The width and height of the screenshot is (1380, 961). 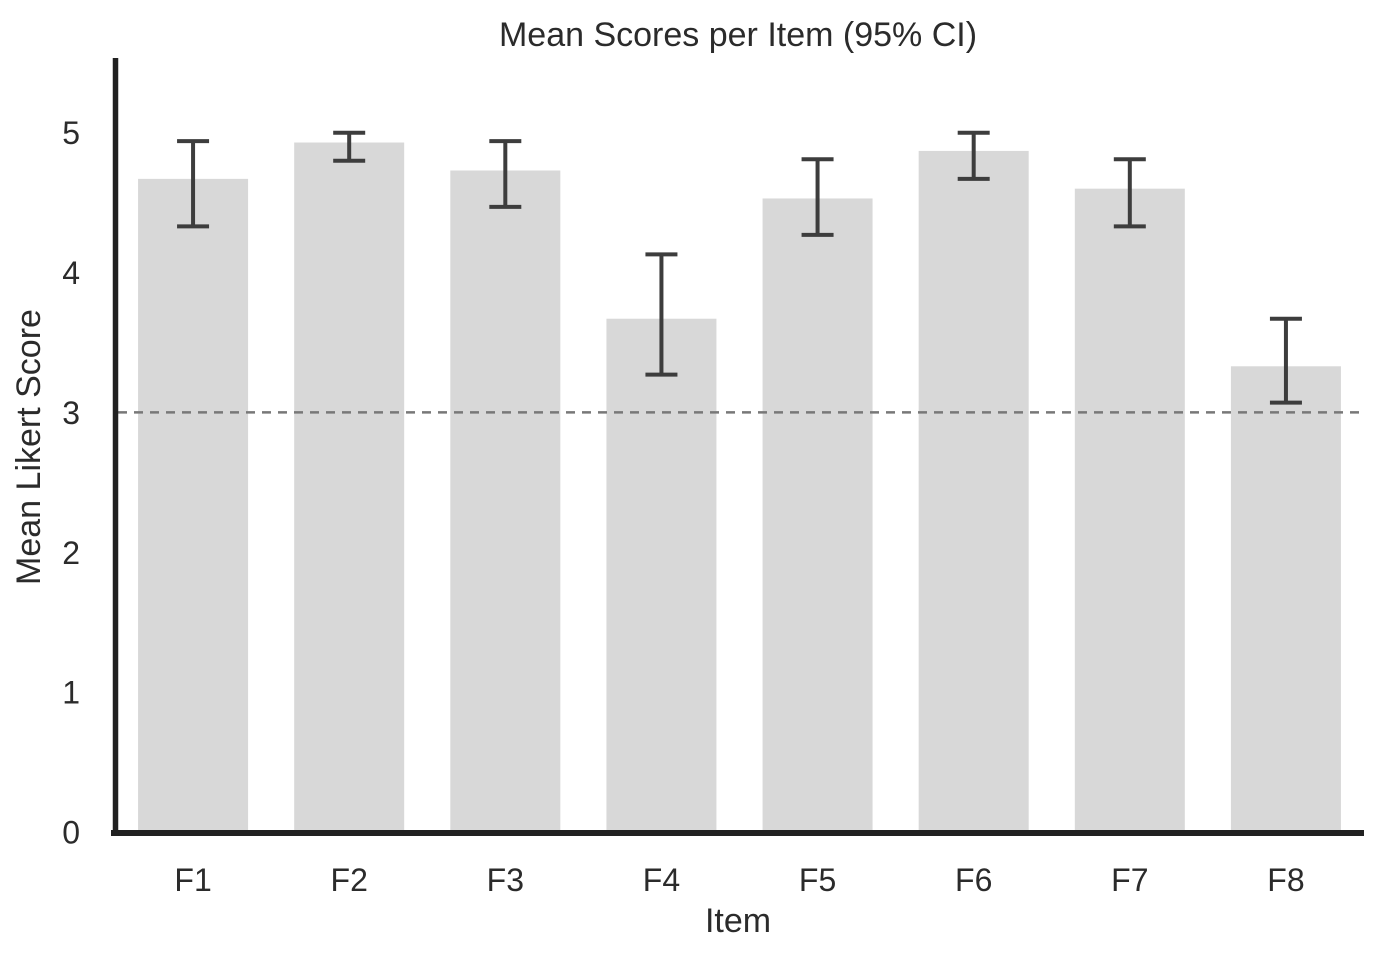 What do you see at coordinates (1285, 880) in the screenshot?
I see `x-tick-label-F8: F8` at bounding box center [1285, 880].